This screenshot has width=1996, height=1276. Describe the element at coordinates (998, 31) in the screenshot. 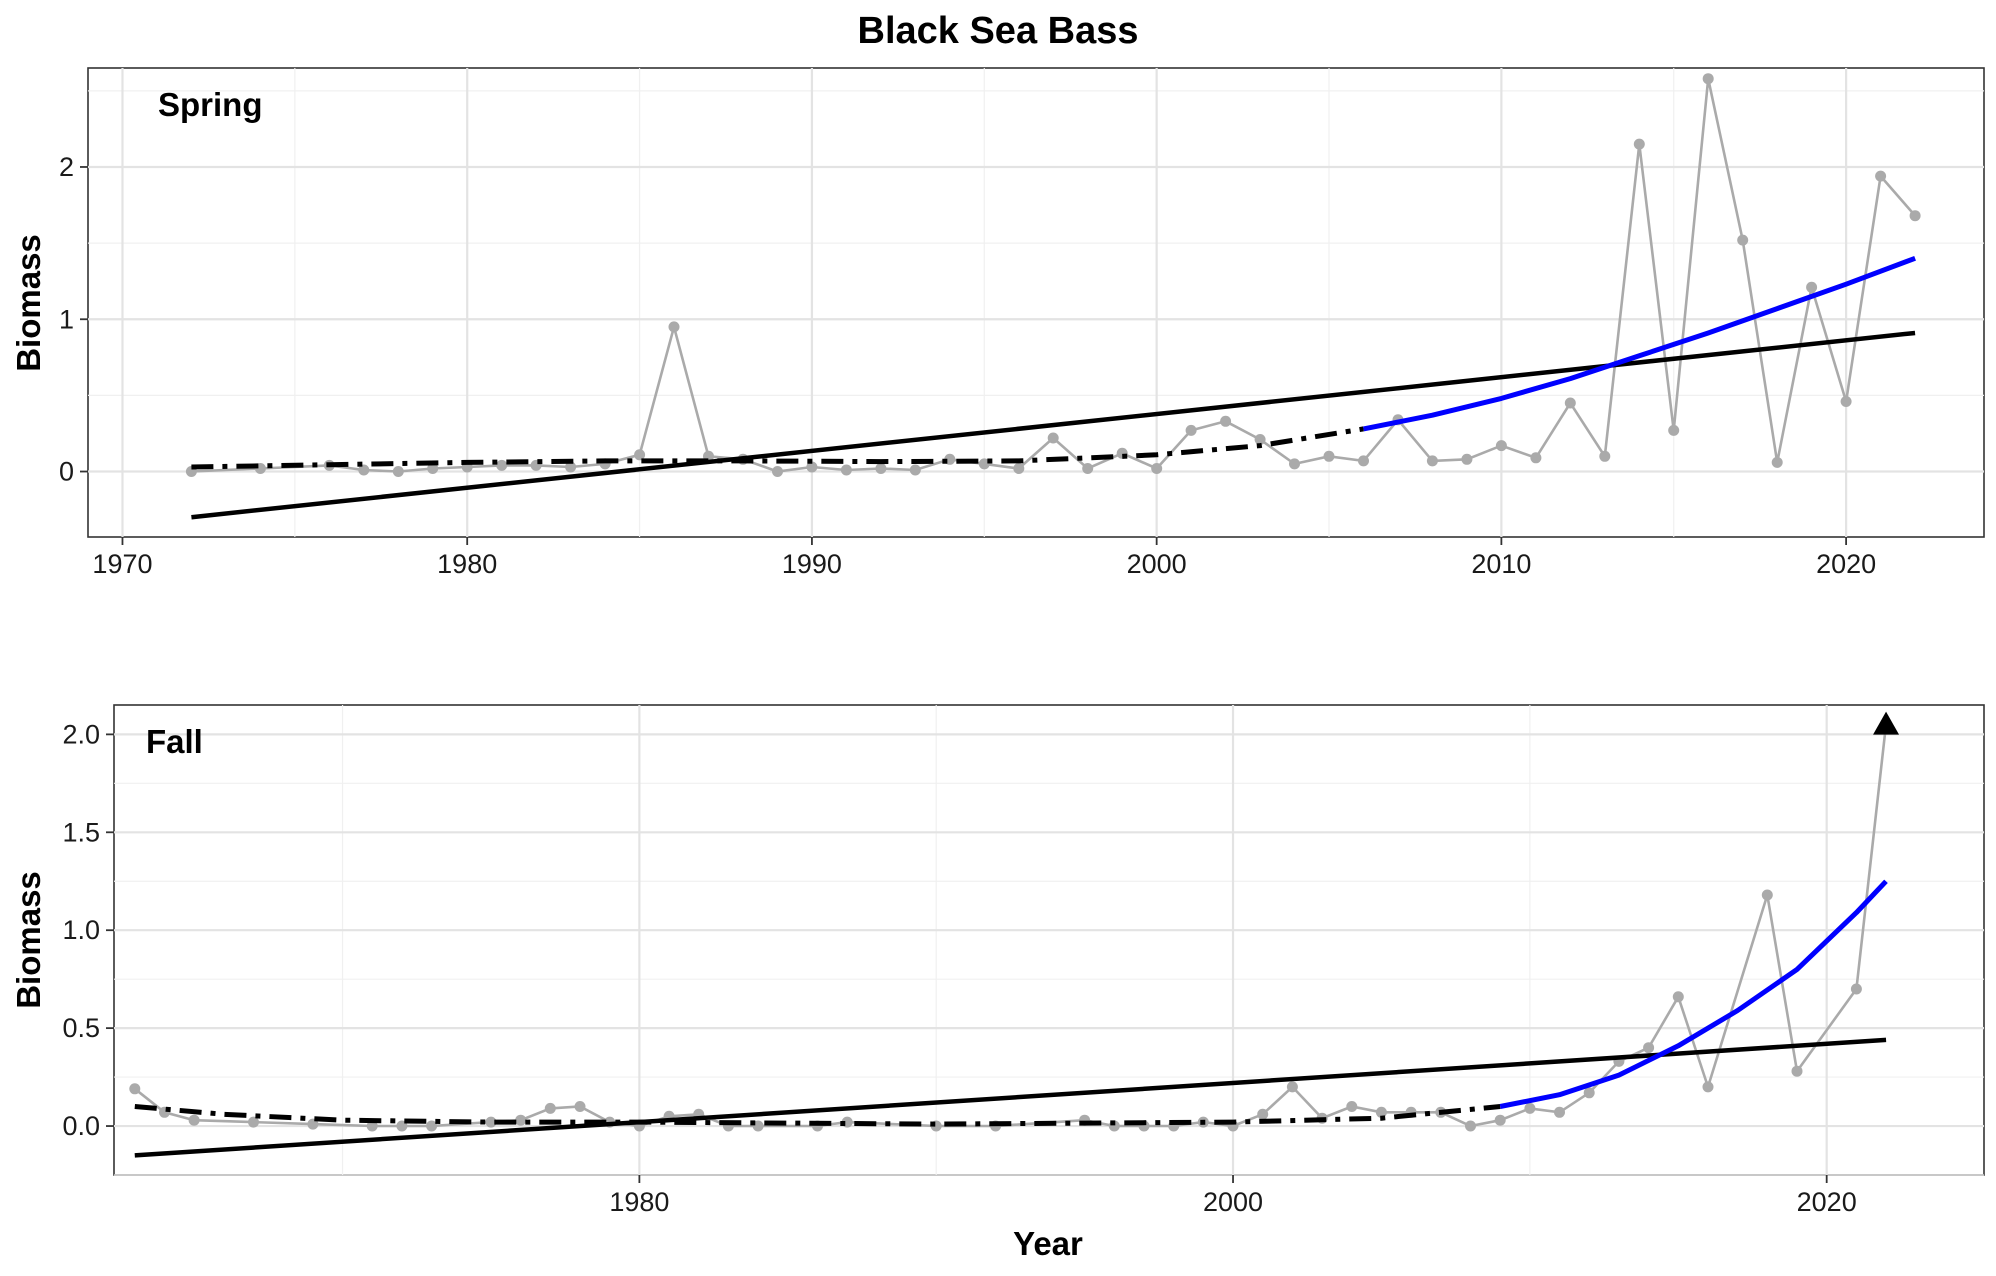

I see `chart-title: Black Sea Bass` at that location.